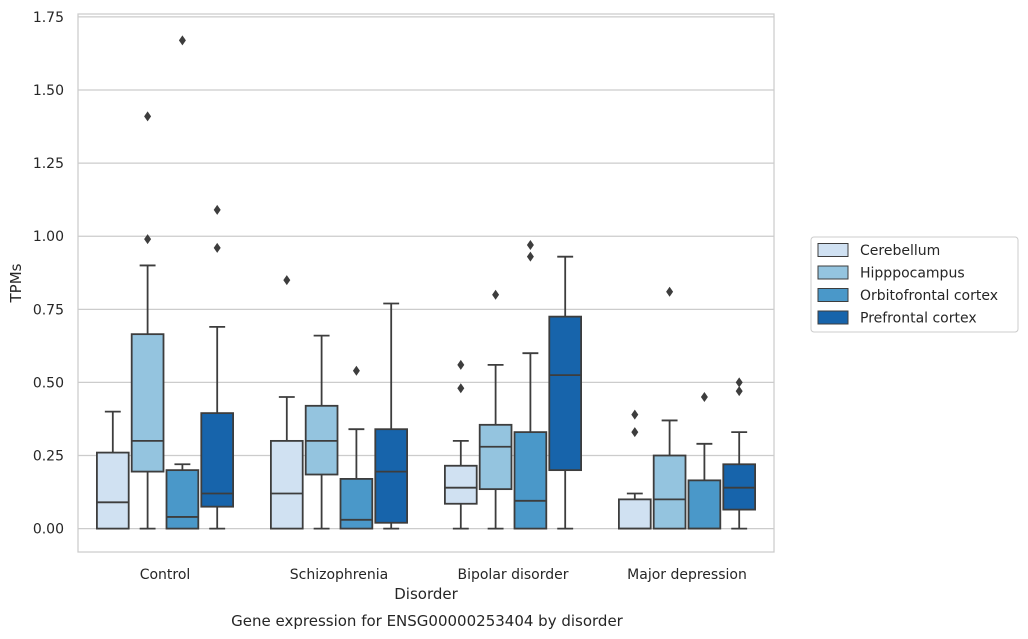  What do you see at coordinates (918, 319) in the screenshot?
I see `legend-label: Prefrontal cortex` at bounding box center [918, 319].